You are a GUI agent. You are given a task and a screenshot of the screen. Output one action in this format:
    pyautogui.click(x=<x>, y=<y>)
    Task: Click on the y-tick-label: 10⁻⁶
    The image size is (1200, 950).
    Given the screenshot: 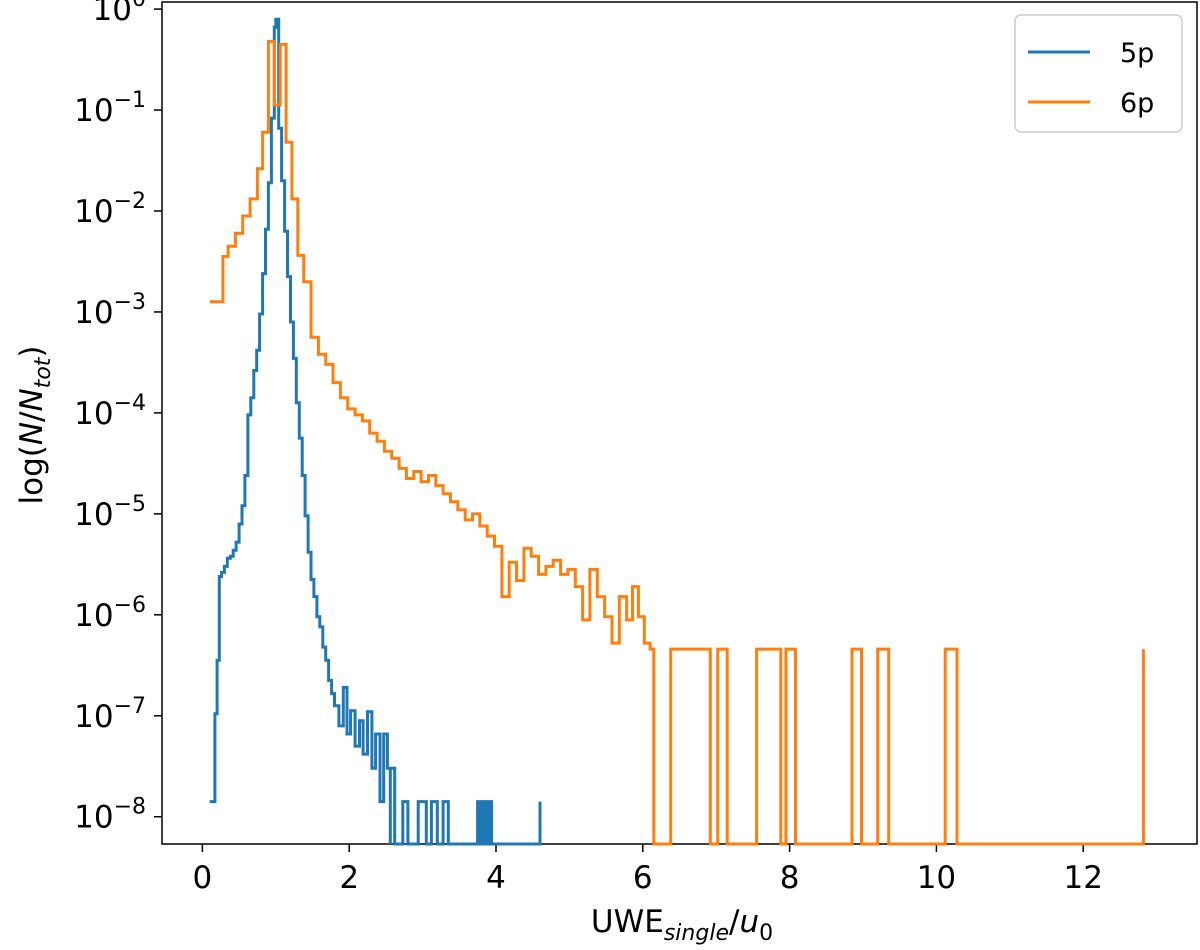 What is the action you would take?
    pyautogui.click(x=110, y=613)
    